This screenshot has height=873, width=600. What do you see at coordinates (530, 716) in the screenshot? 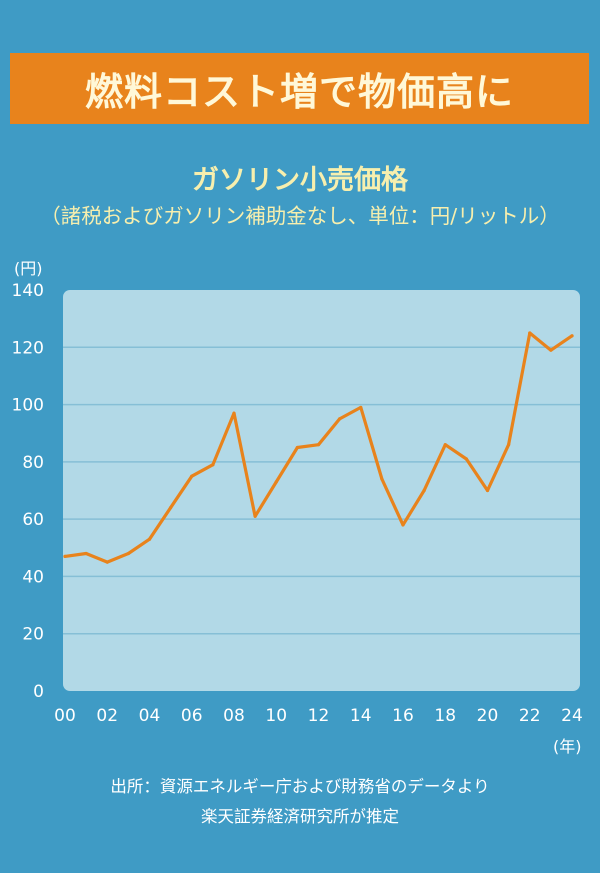
I see `x-tick-label: 22` at bounding box center [530, 716].